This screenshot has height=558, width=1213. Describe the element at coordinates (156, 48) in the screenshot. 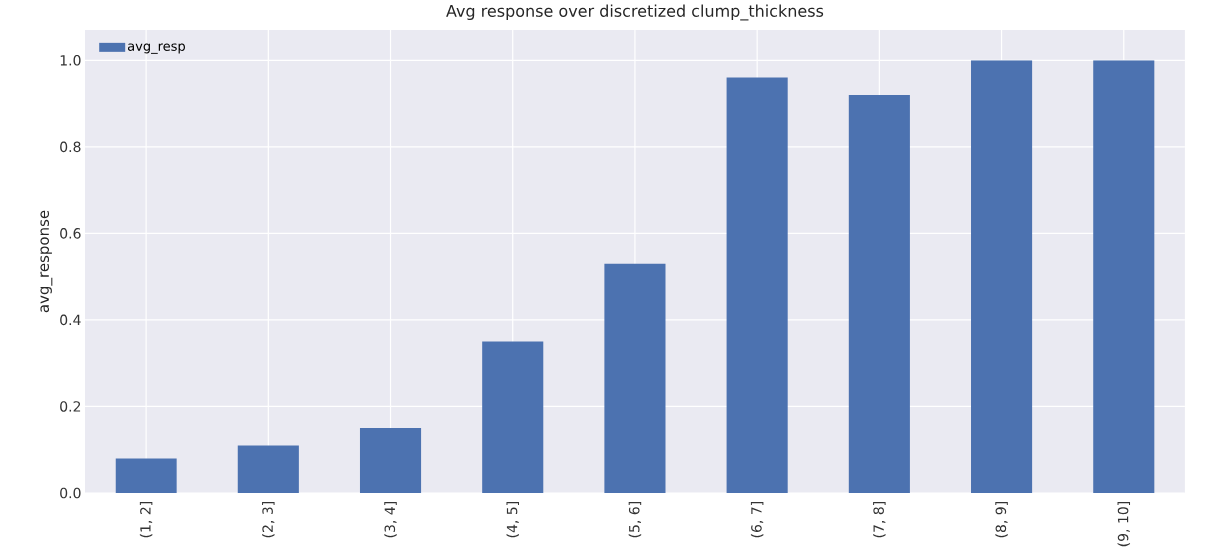

I see `legend-label: avg_resp` at that location.